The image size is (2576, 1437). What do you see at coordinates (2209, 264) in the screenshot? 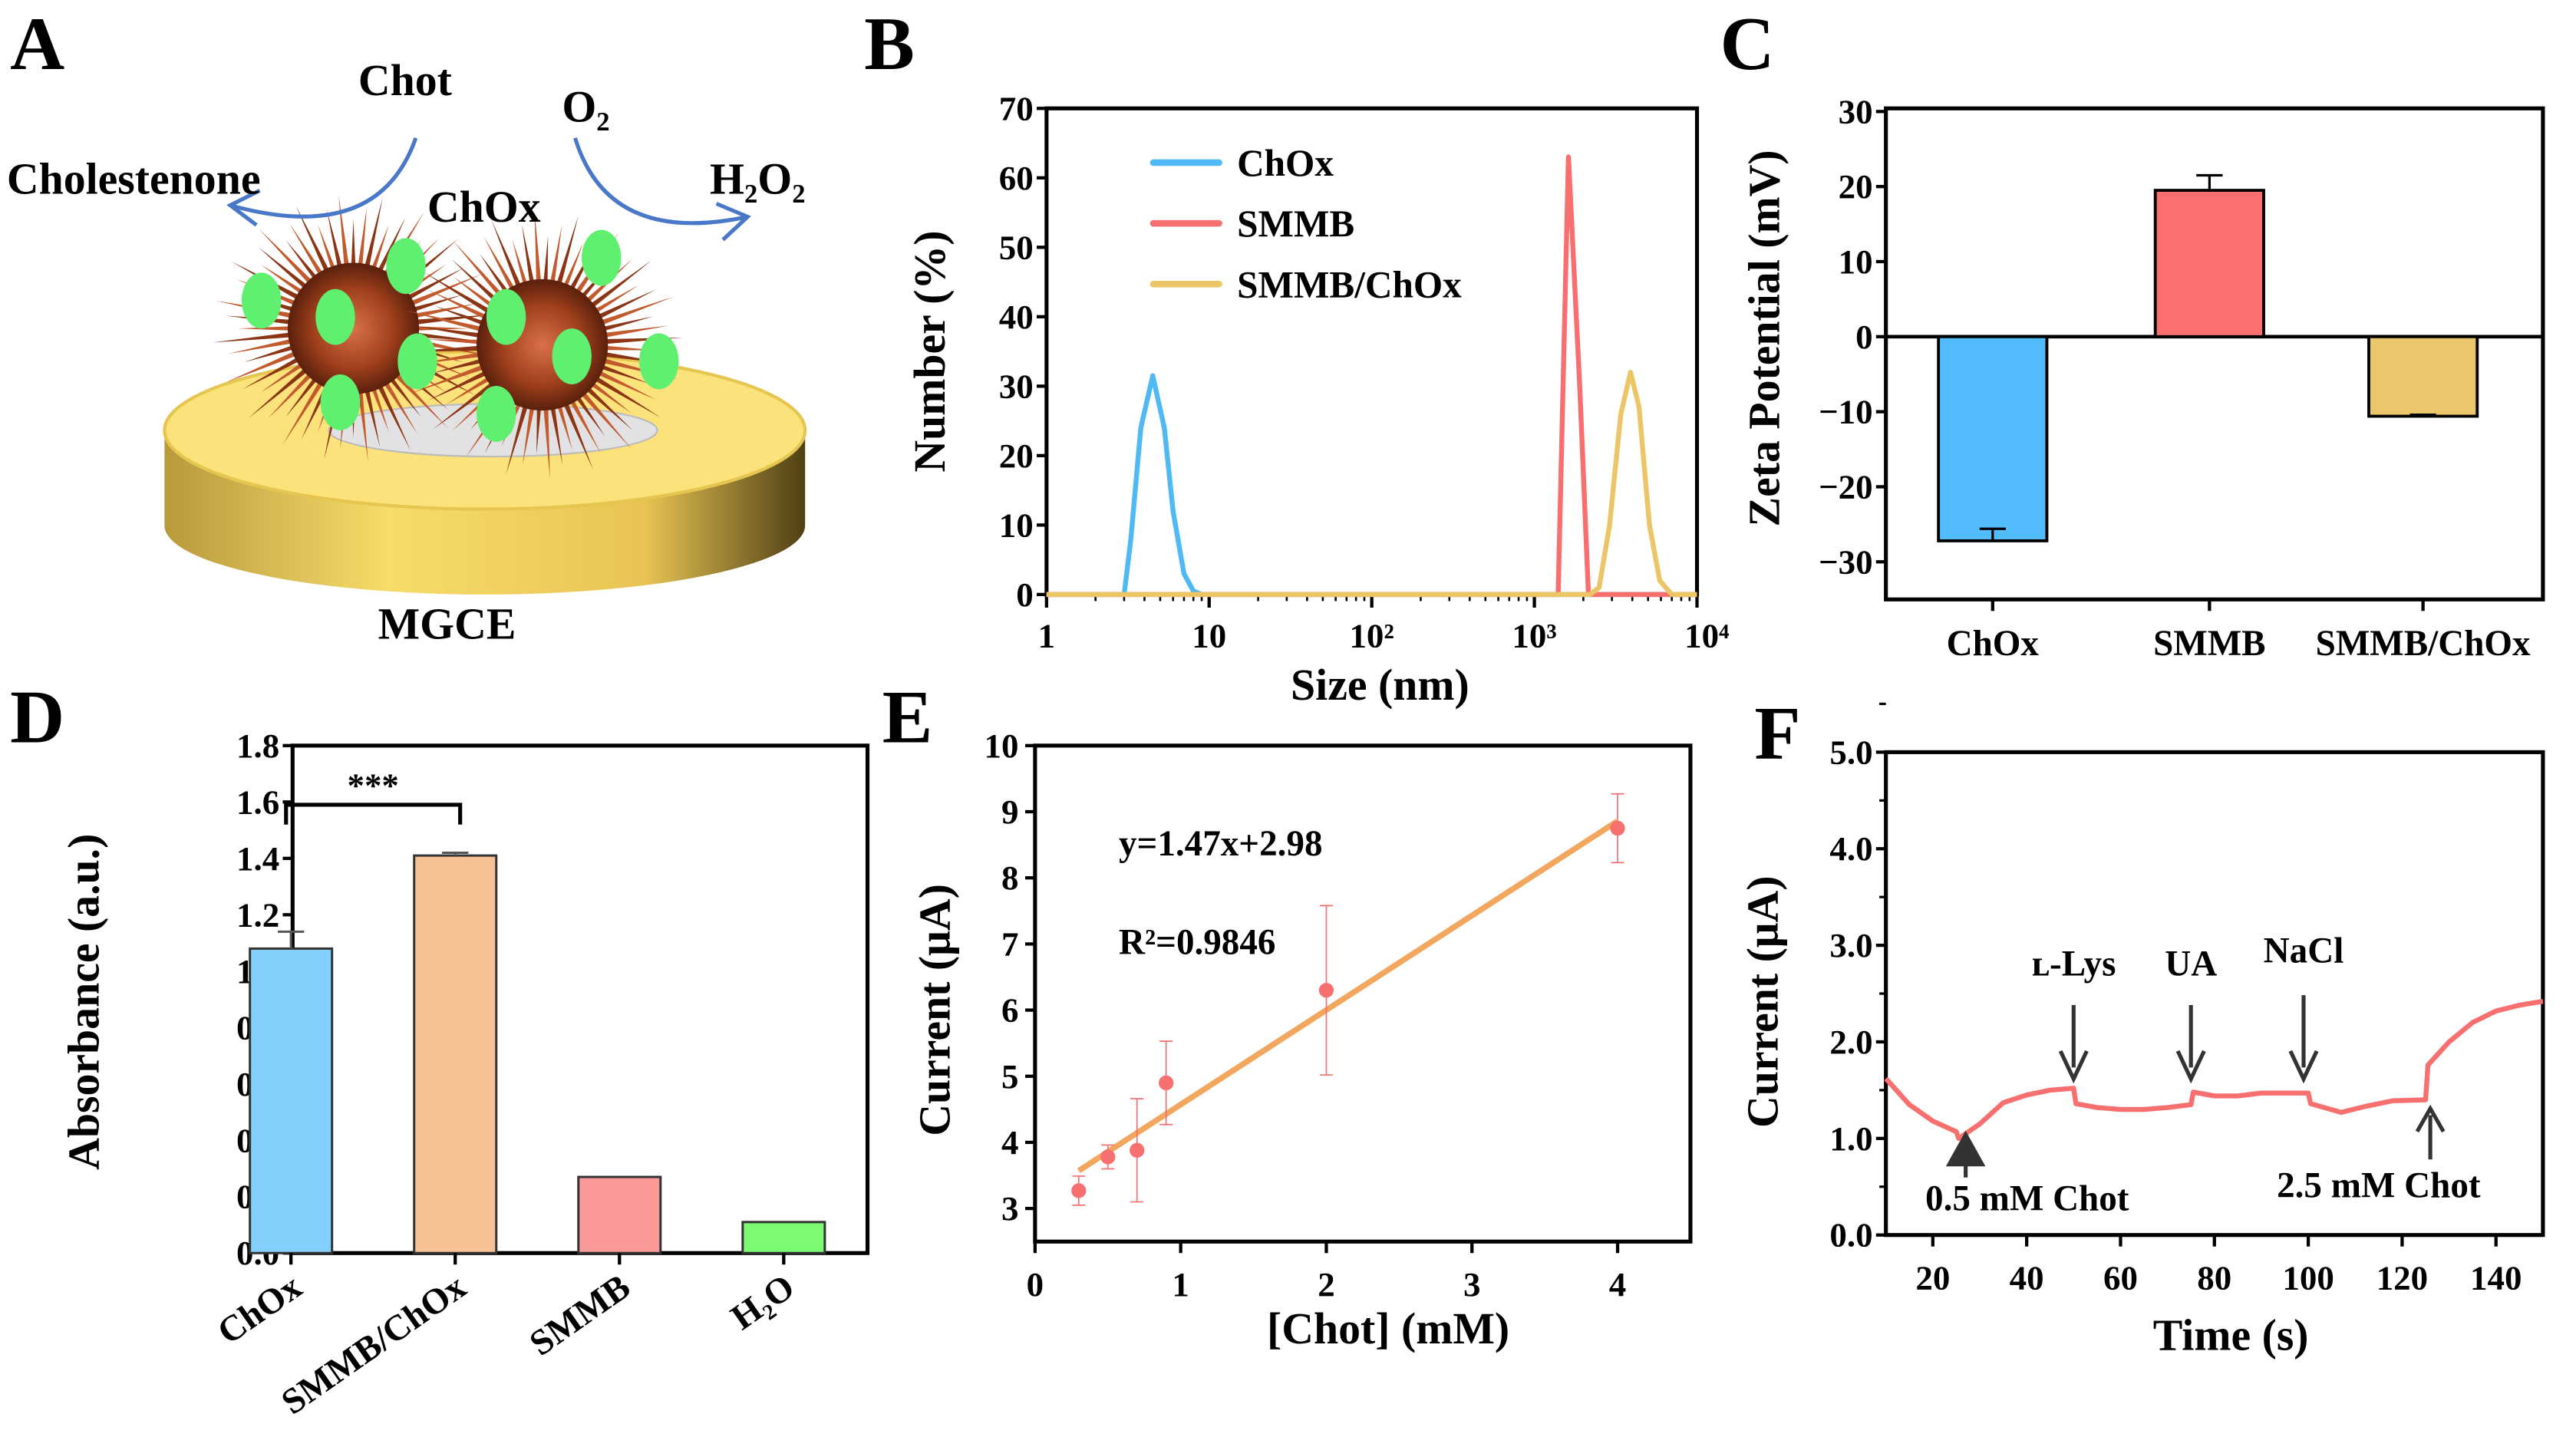
I see `bar-smmb` at bounding box center [2209, 264].